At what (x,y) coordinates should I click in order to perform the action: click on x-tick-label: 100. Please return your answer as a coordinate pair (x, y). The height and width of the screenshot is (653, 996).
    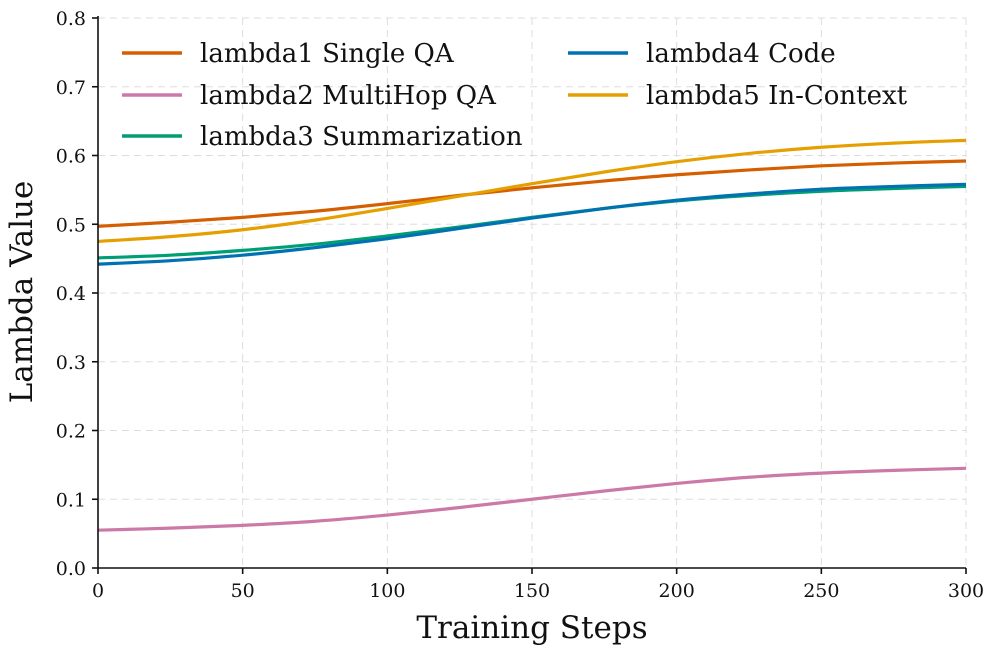
    Looking at the image, I should click on (387, 591).